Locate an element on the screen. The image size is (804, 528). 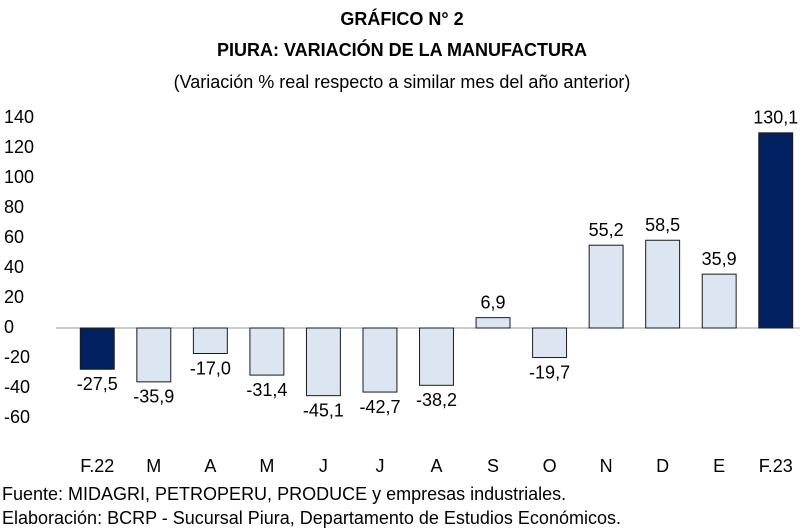
y-tick-label: 20 is located at coordinates (14, 297).